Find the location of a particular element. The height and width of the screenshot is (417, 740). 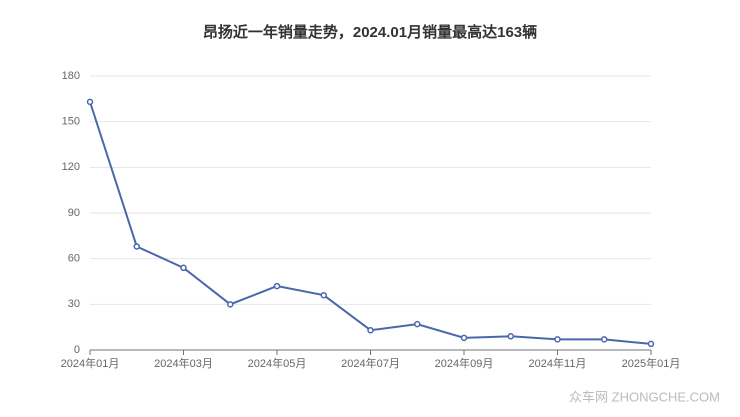

x-tick-label: 2024年11月 is located at coordinates (558, 363).